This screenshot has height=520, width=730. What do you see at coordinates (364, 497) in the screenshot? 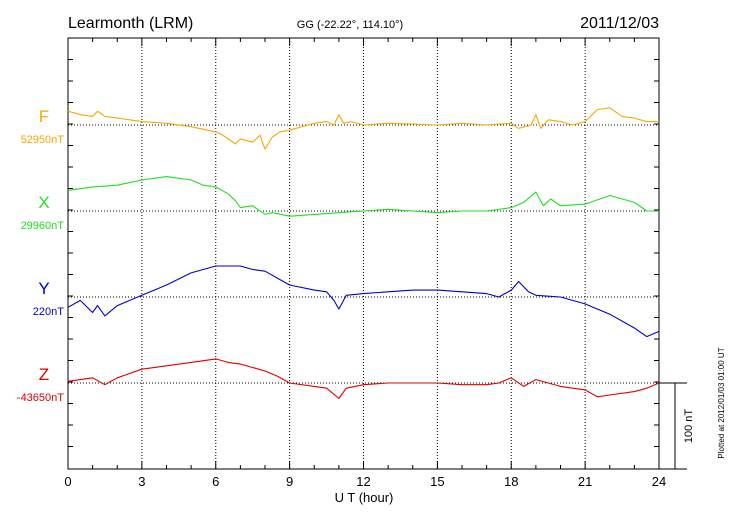
I see `x-axis-label: U T (hour)` at bounding box center [364, 497].